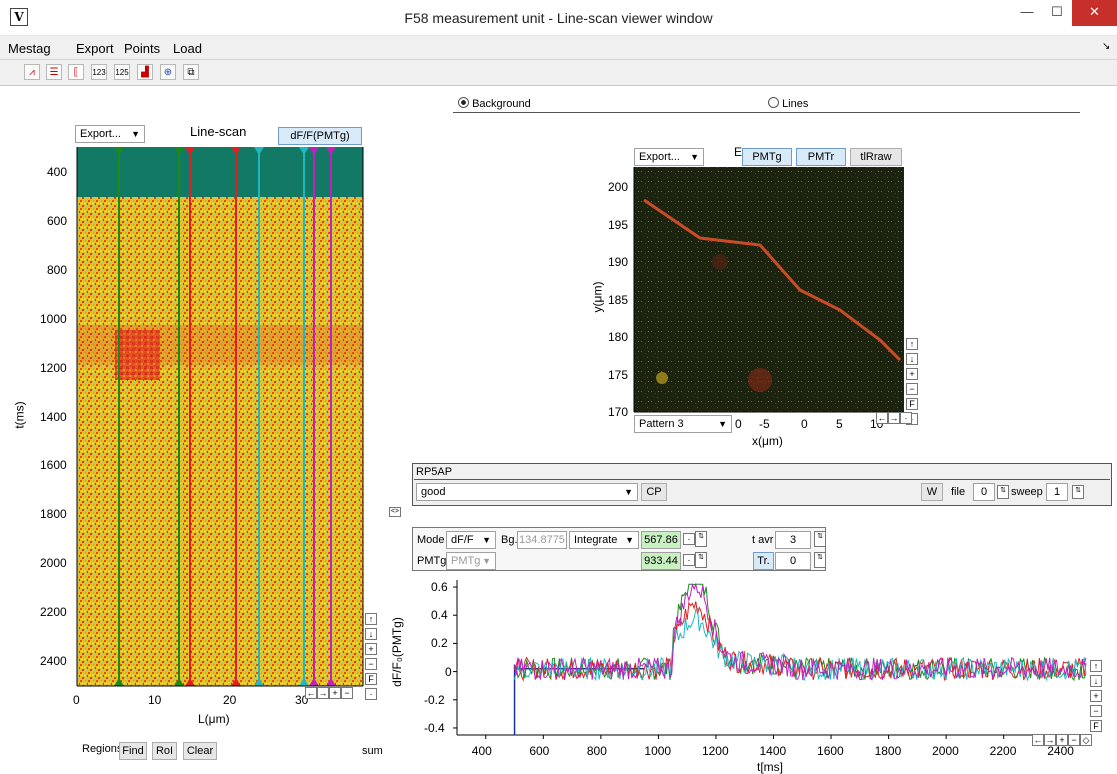 The image size is (1117, 774). What do you see at coordinates (371, 649) in the screenshot?
I see `linescan-side-button: +` at bounding box center [371, 649].